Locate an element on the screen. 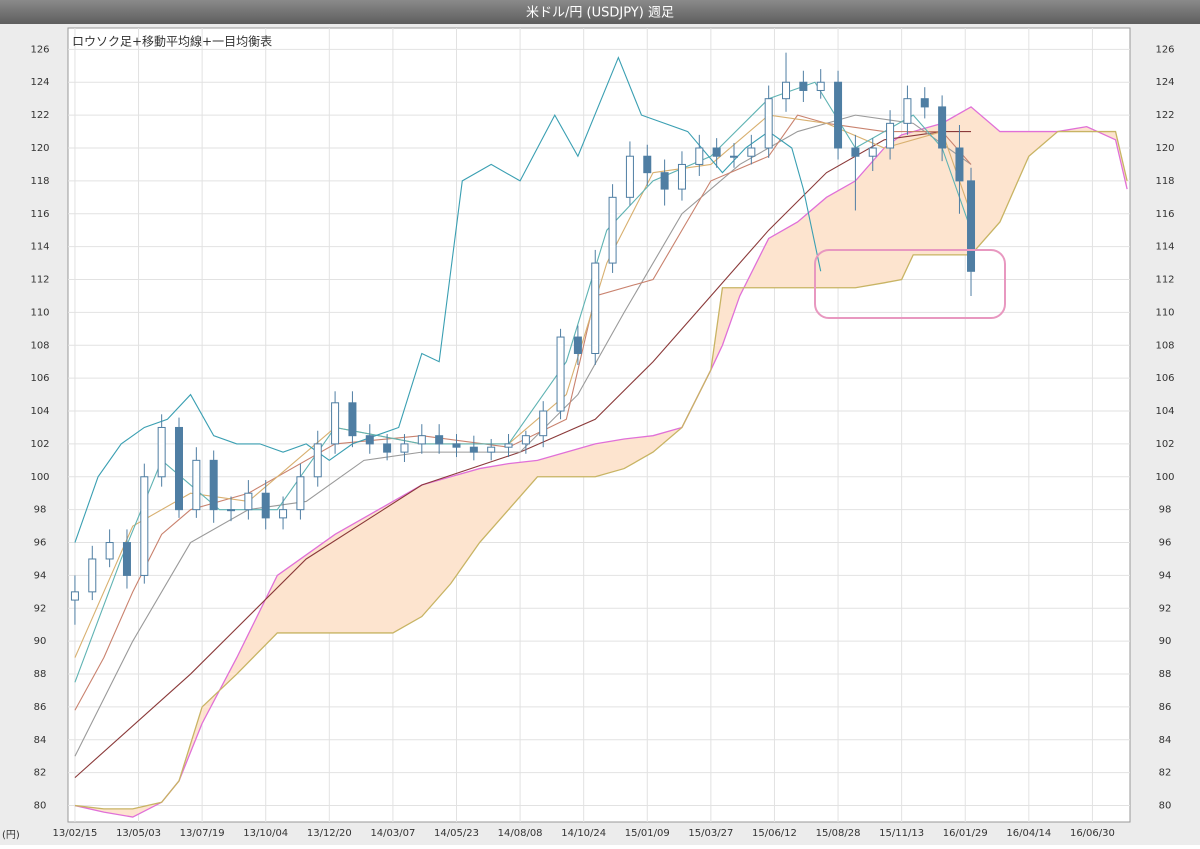 This screenshot has height=849, width=1200. y-tick-label-right: 114 is located at coordinates (1164, 247).